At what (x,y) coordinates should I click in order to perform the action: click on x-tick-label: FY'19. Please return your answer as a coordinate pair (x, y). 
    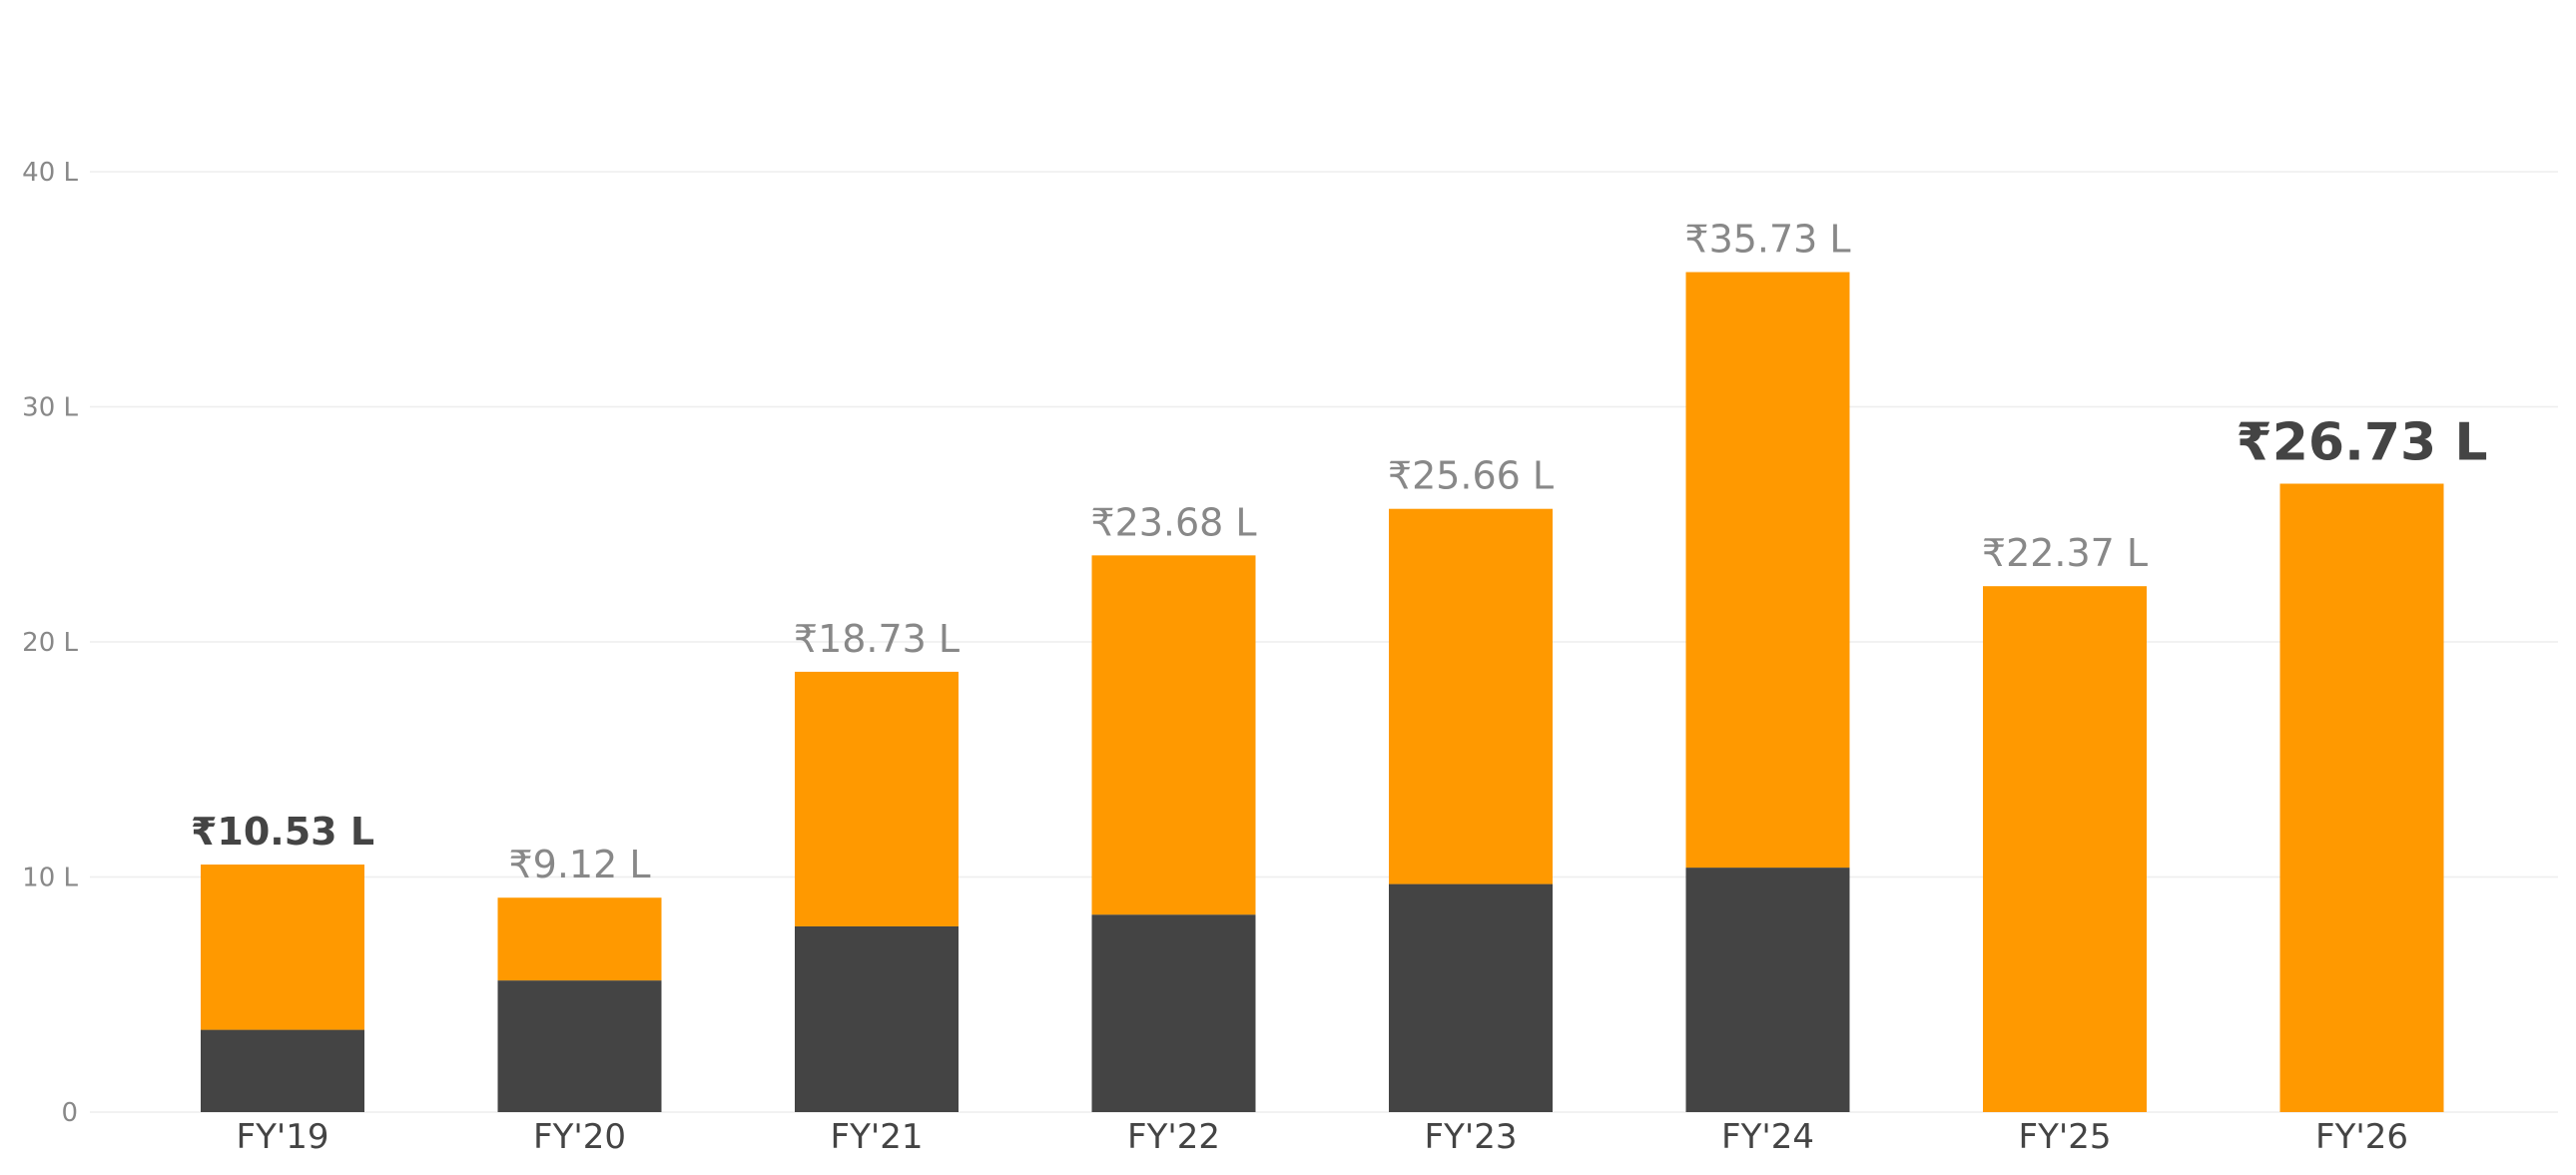
    Looking at the image, I should click on (283, 1137).